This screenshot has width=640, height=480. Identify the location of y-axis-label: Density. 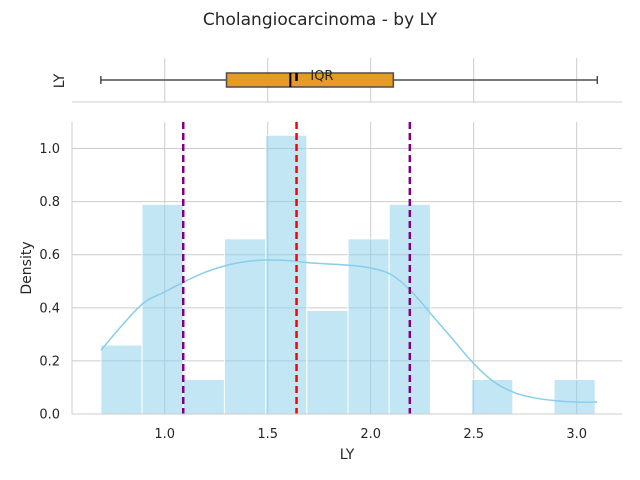
(27, 267).